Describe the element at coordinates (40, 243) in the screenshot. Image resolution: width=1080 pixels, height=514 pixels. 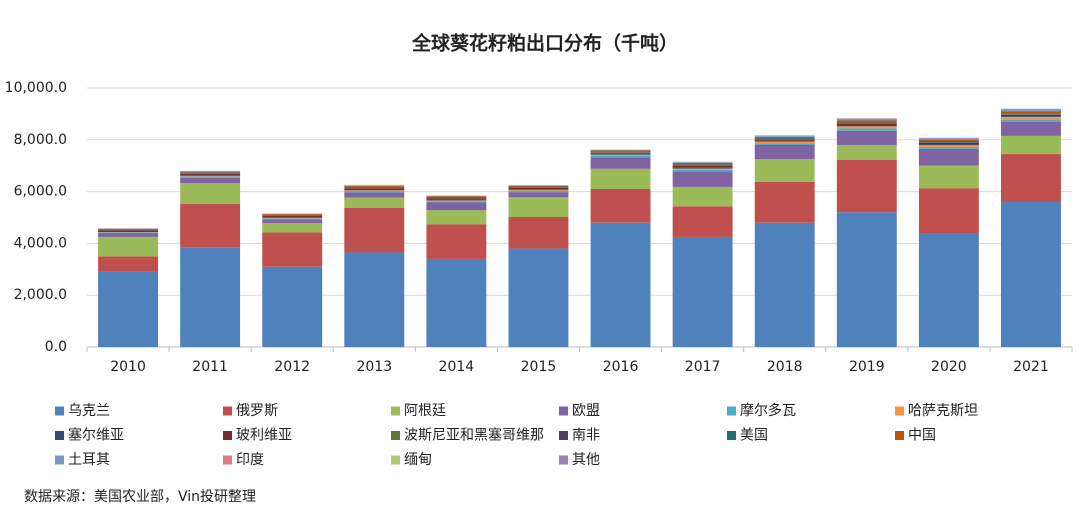
I see `y-tick-label: 4,000.0` at that location.